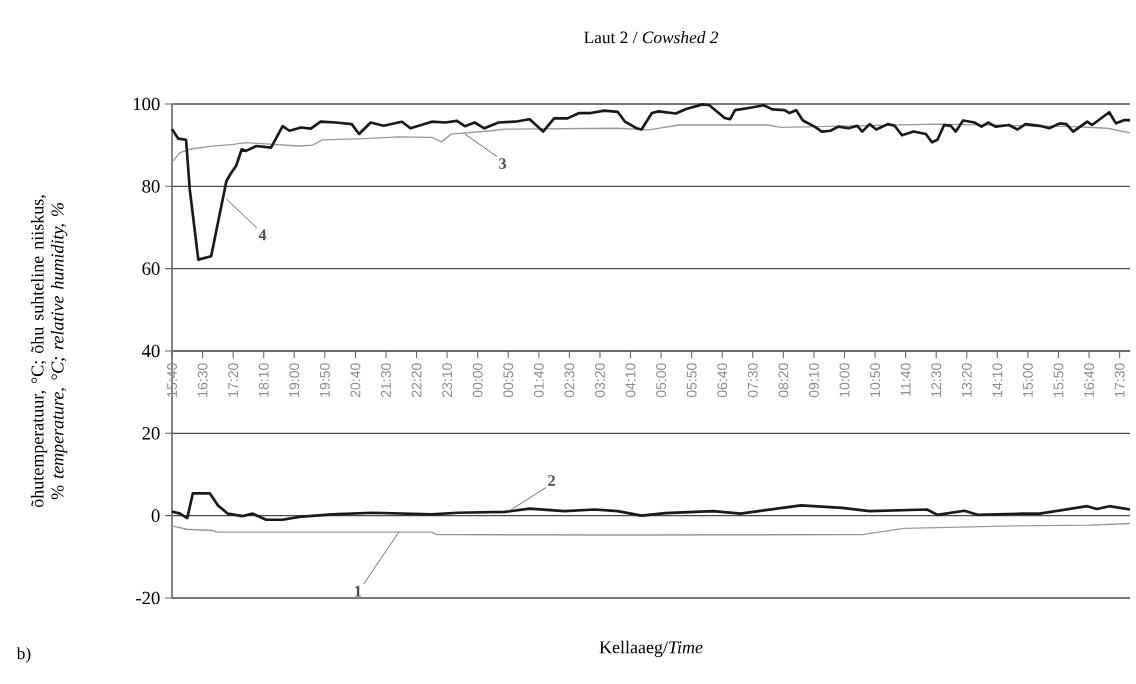 The width and height of the screenshot is (1136, 684). Describe the element at coordinates (813, 380) in the screenshot. I see `x-tick-label: 09:10` at that location.